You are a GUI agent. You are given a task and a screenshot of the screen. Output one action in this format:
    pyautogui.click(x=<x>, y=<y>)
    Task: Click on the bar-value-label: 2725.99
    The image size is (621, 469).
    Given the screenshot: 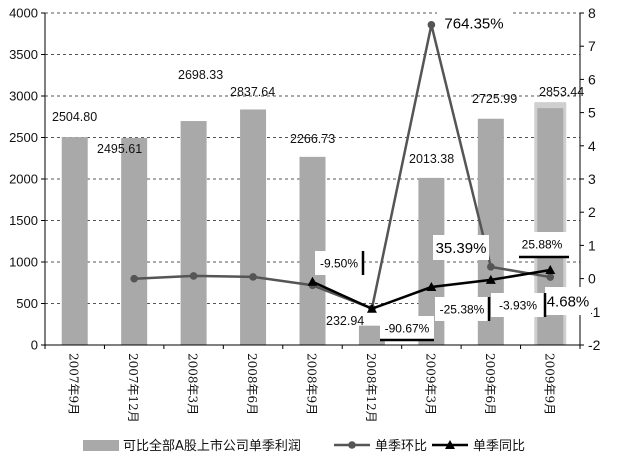 What is the action you would take?
    pyautogui.click(x=494, y=99)
    